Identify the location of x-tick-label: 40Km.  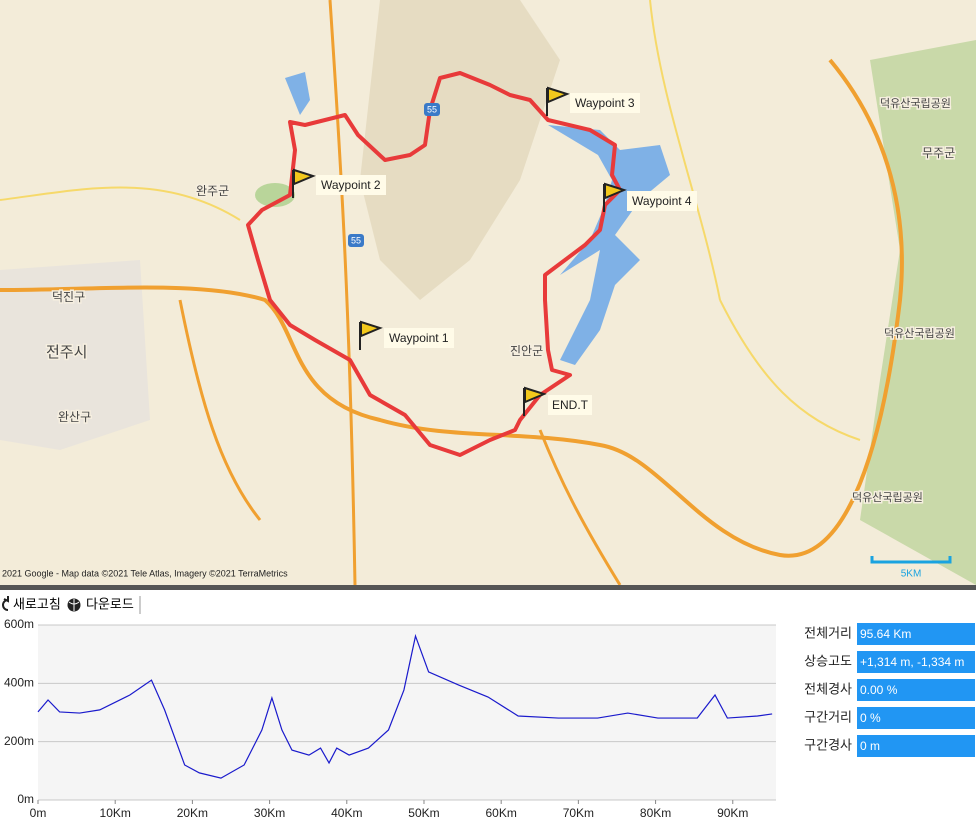
(346, 813).